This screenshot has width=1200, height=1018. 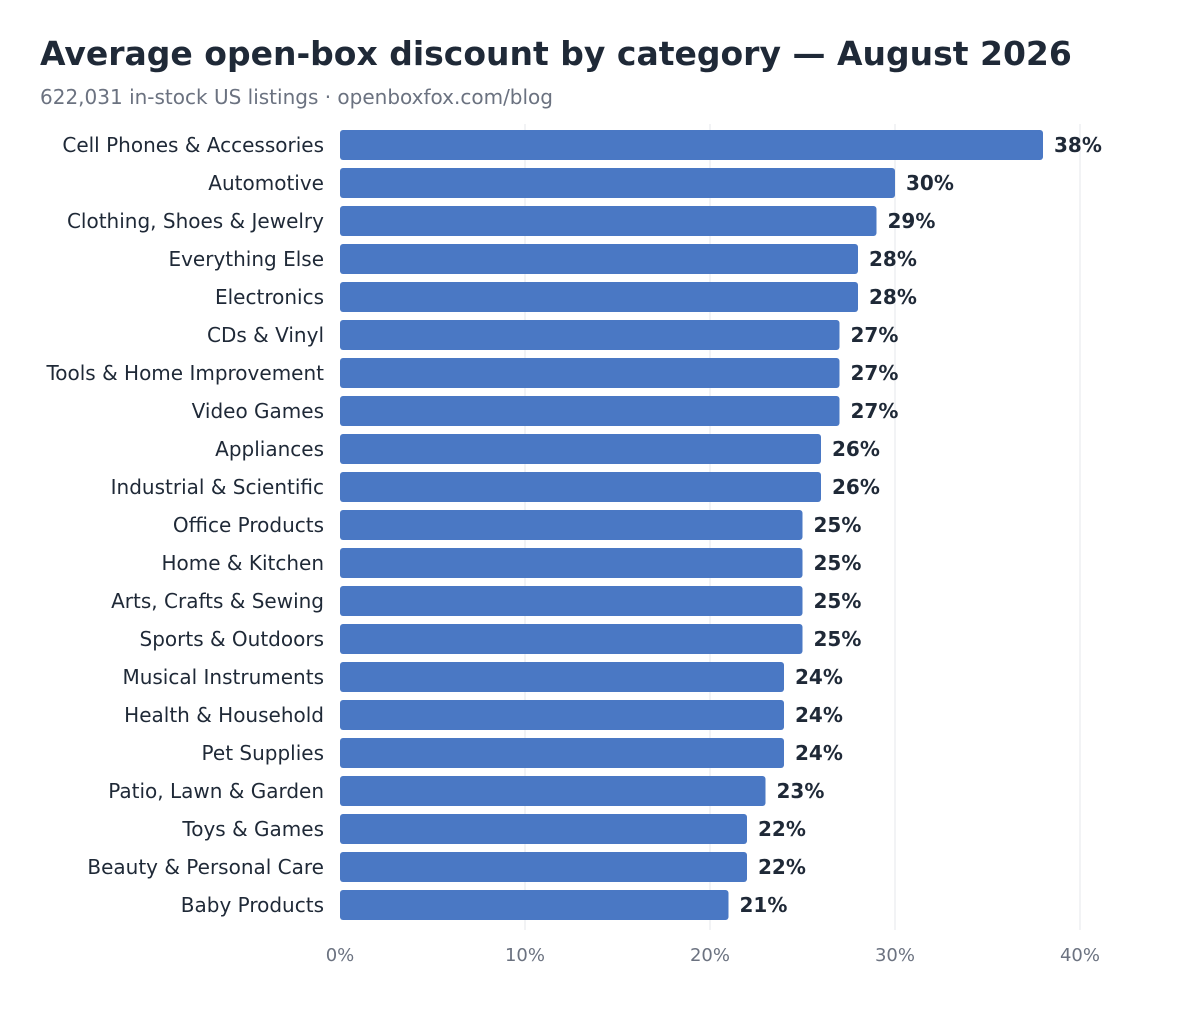 I want to click on category-label: Appliances, so click(x=269, y=449).